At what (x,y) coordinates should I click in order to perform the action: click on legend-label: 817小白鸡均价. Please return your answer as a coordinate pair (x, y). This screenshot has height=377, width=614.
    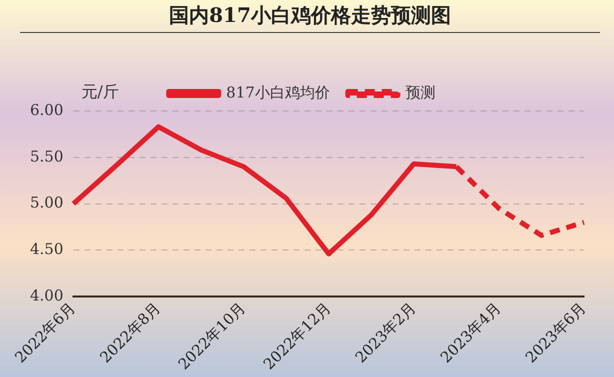
    Looking at the image, I should click on (278, 92).